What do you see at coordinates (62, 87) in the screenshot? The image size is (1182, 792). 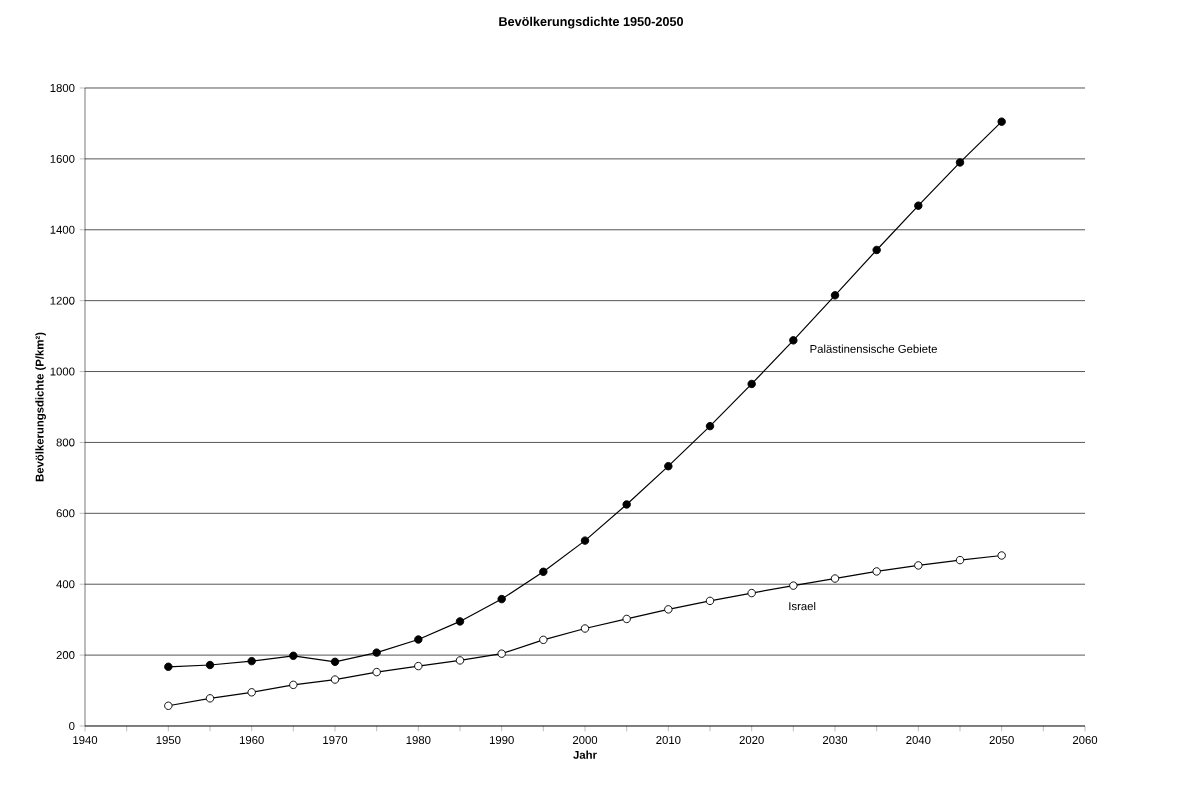 I see `y-tick-label: 1800` at bounding box center [62, 87].